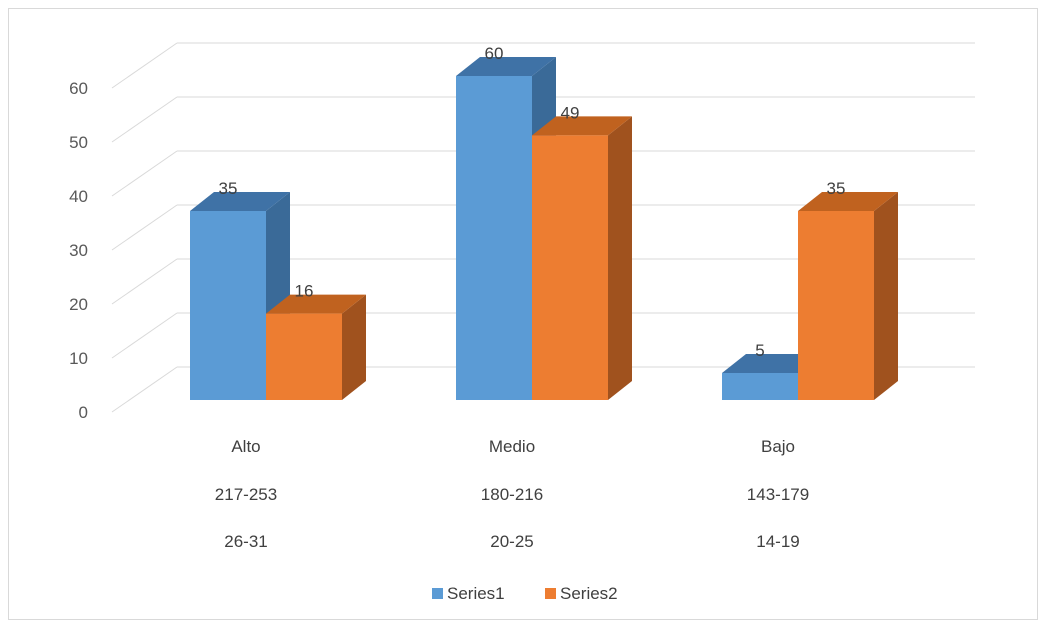 The height and width of the screenshot is (628, 1047). What do you see at coordinates (78, 88) in the screenshot?
I see `y-tick-label: 60` at bounding box center [78, 88].